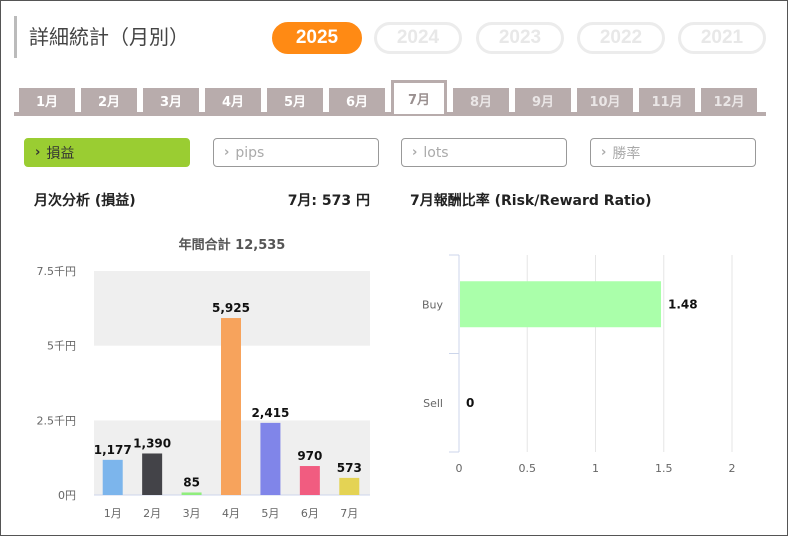 The image size is (788, 536). I want to click on annual-total: 年間合計 12,535, so click(232, 245).